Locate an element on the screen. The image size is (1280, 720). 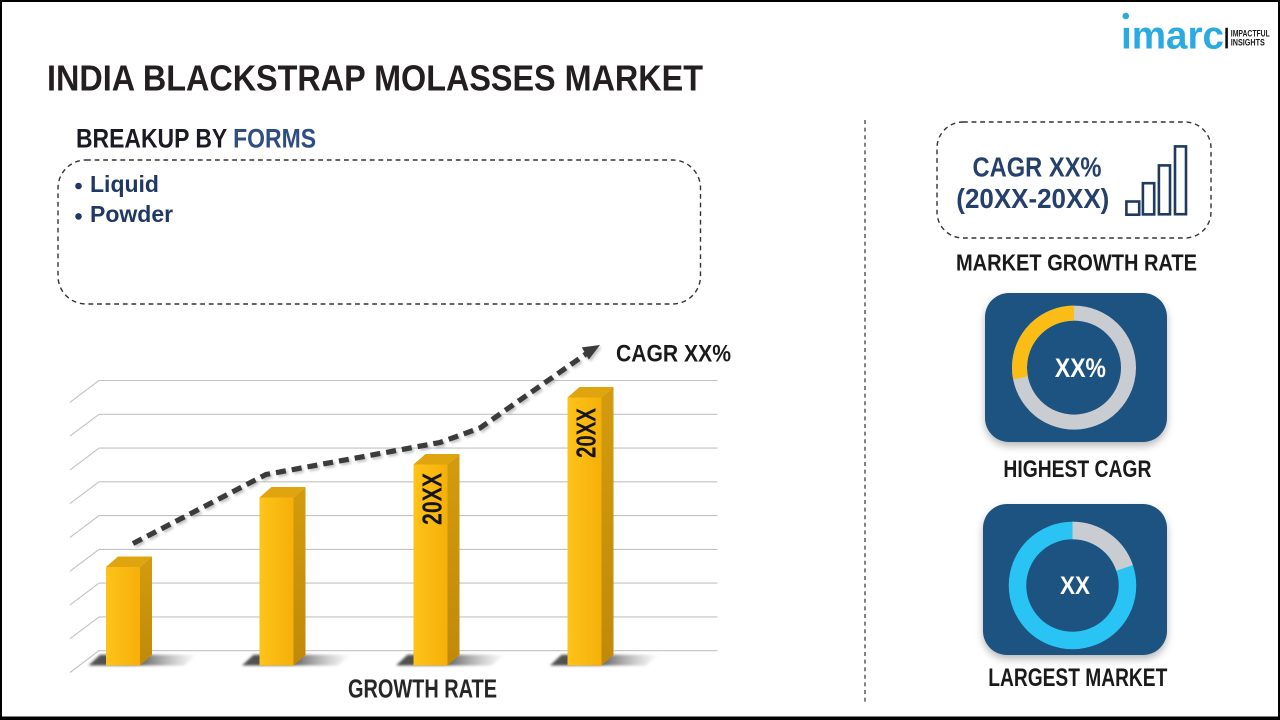
svg-text: LARGEST MARKET is located at coordinates (1078, 678).